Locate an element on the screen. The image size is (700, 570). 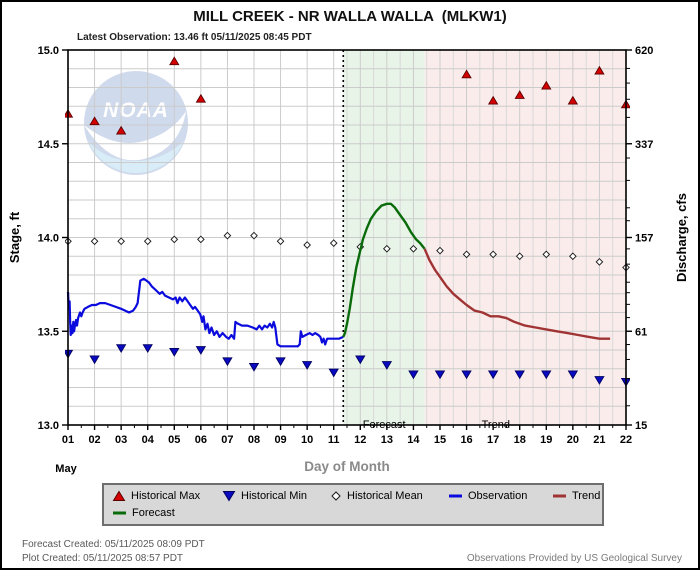
series-observation is located at coordinates (205, 312).